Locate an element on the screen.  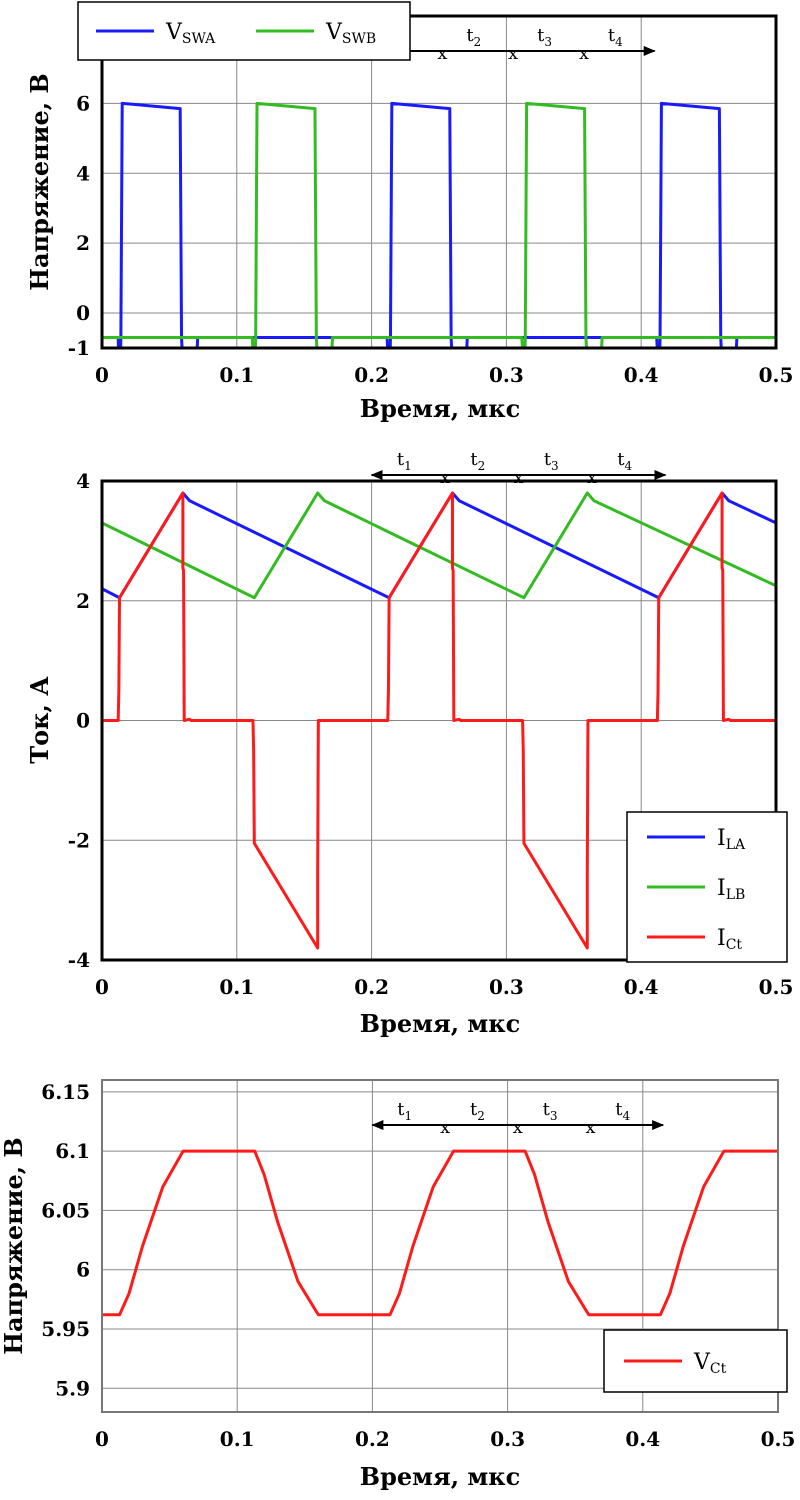
y-axis-label: Ток, А is located at coordinates (39, 720).